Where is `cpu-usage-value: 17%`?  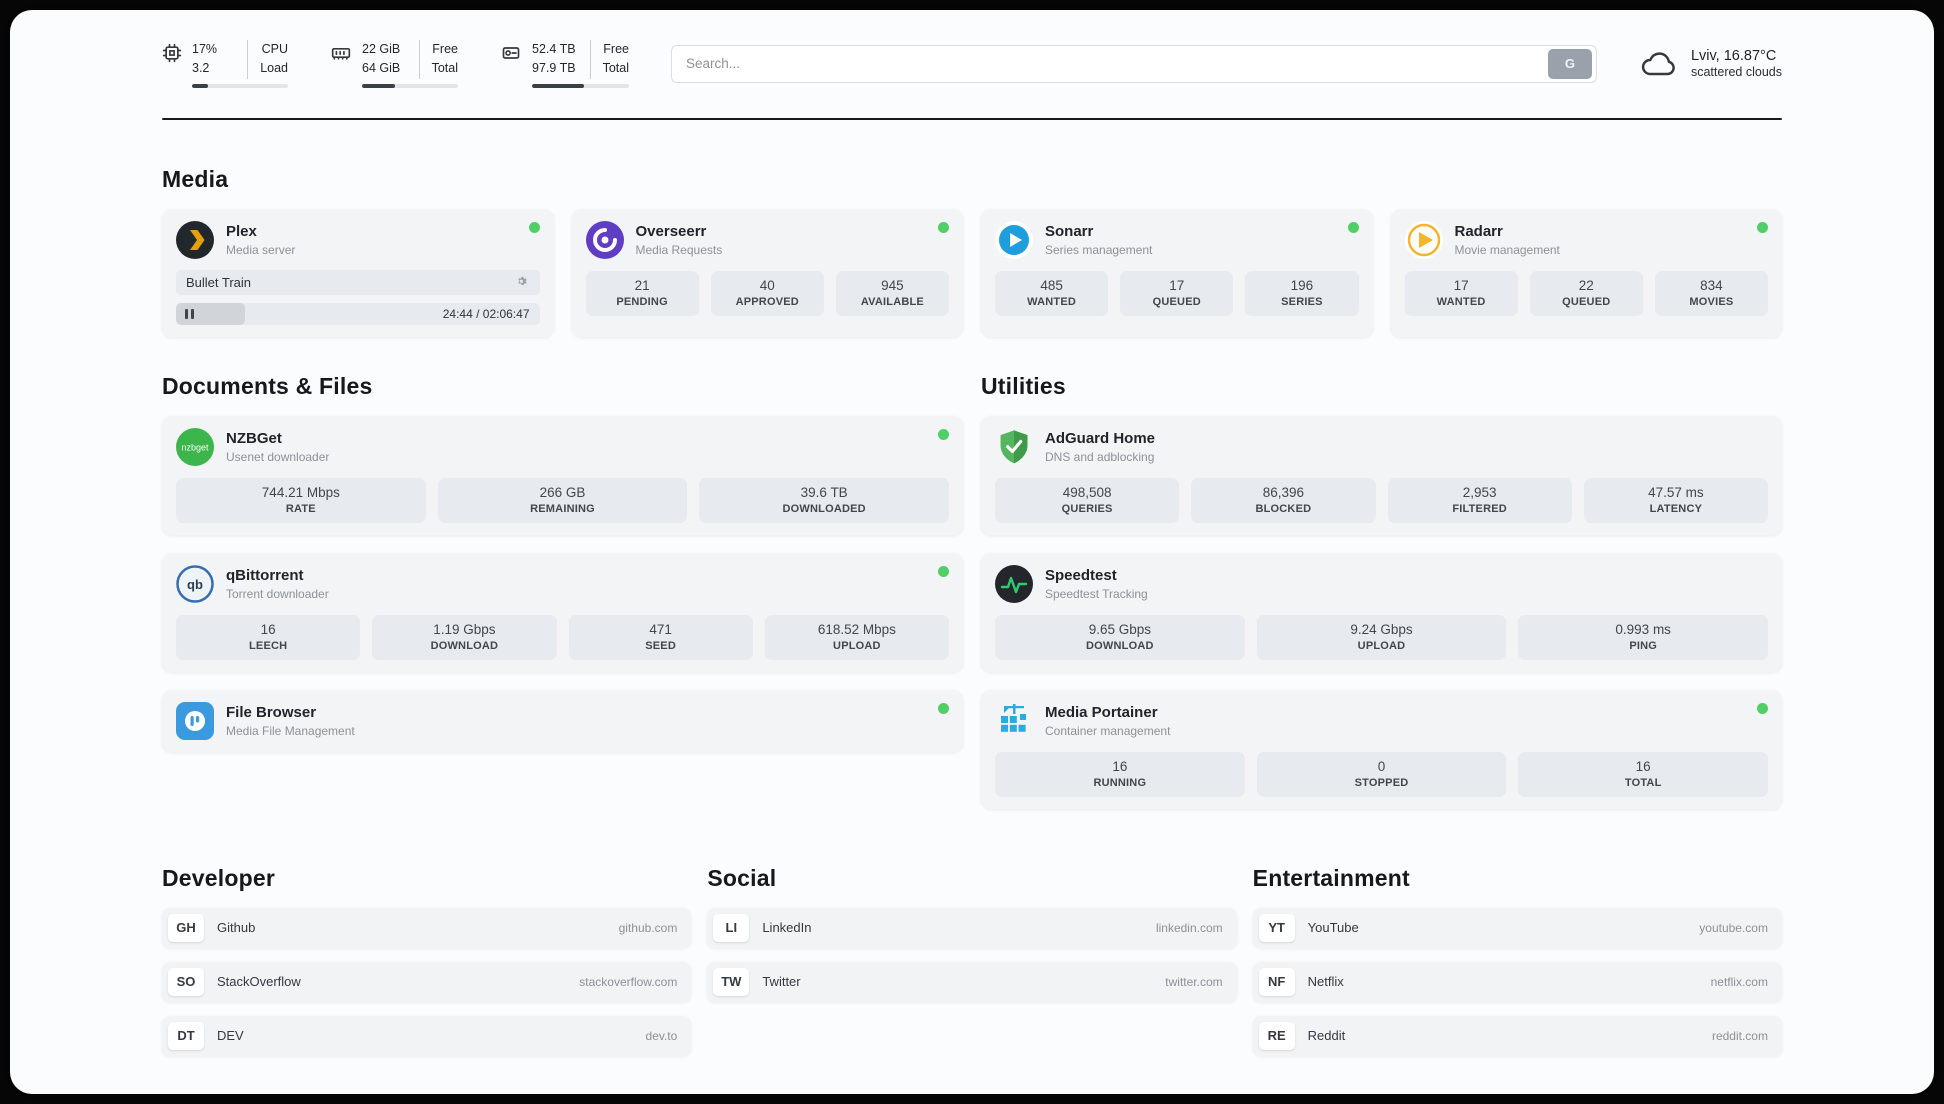 cpu-usage-value: 17% is located at coordinates (205, 49).